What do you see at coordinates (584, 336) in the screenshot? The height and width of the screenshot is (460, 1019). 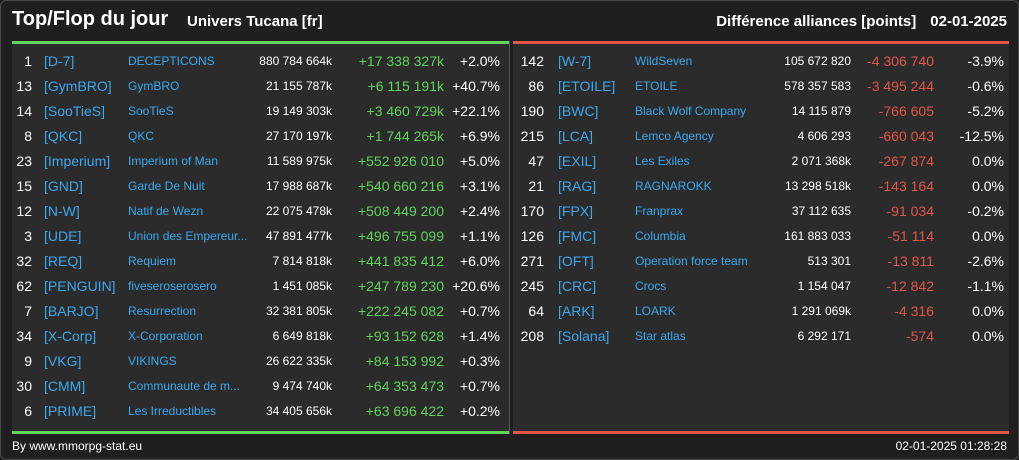 I see `alliance-tag-link: [Solana]` at bounding box center [584, 336].